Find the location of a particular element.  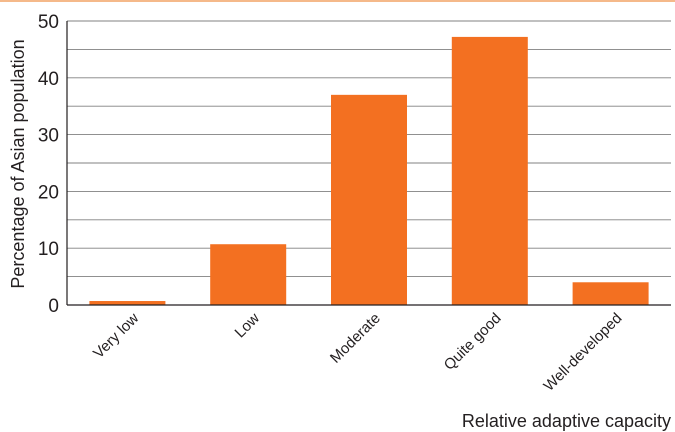

x-axis-title: Relative adaptive capacity is located at coordinates (566, 421).